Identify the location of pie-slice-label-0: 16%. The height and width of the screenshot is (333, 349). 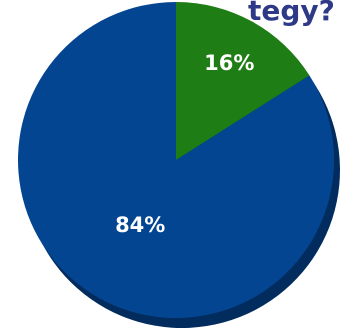
(229, 63).